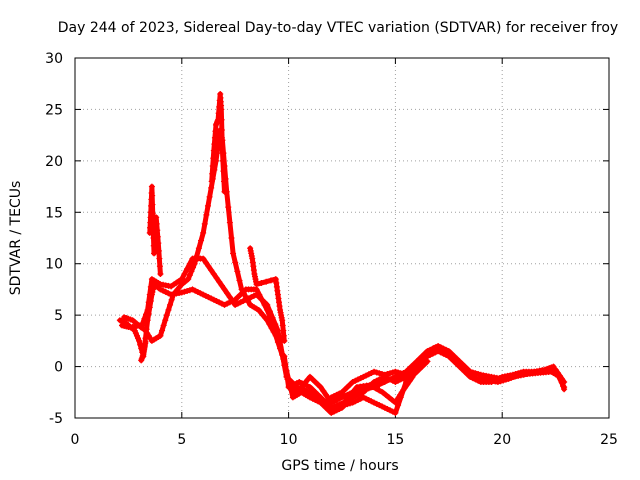 The image size is (640, 480). Describe the element at coordinates (54, 110) in the screenshot. I see `y-tick-label: 25` at that location.